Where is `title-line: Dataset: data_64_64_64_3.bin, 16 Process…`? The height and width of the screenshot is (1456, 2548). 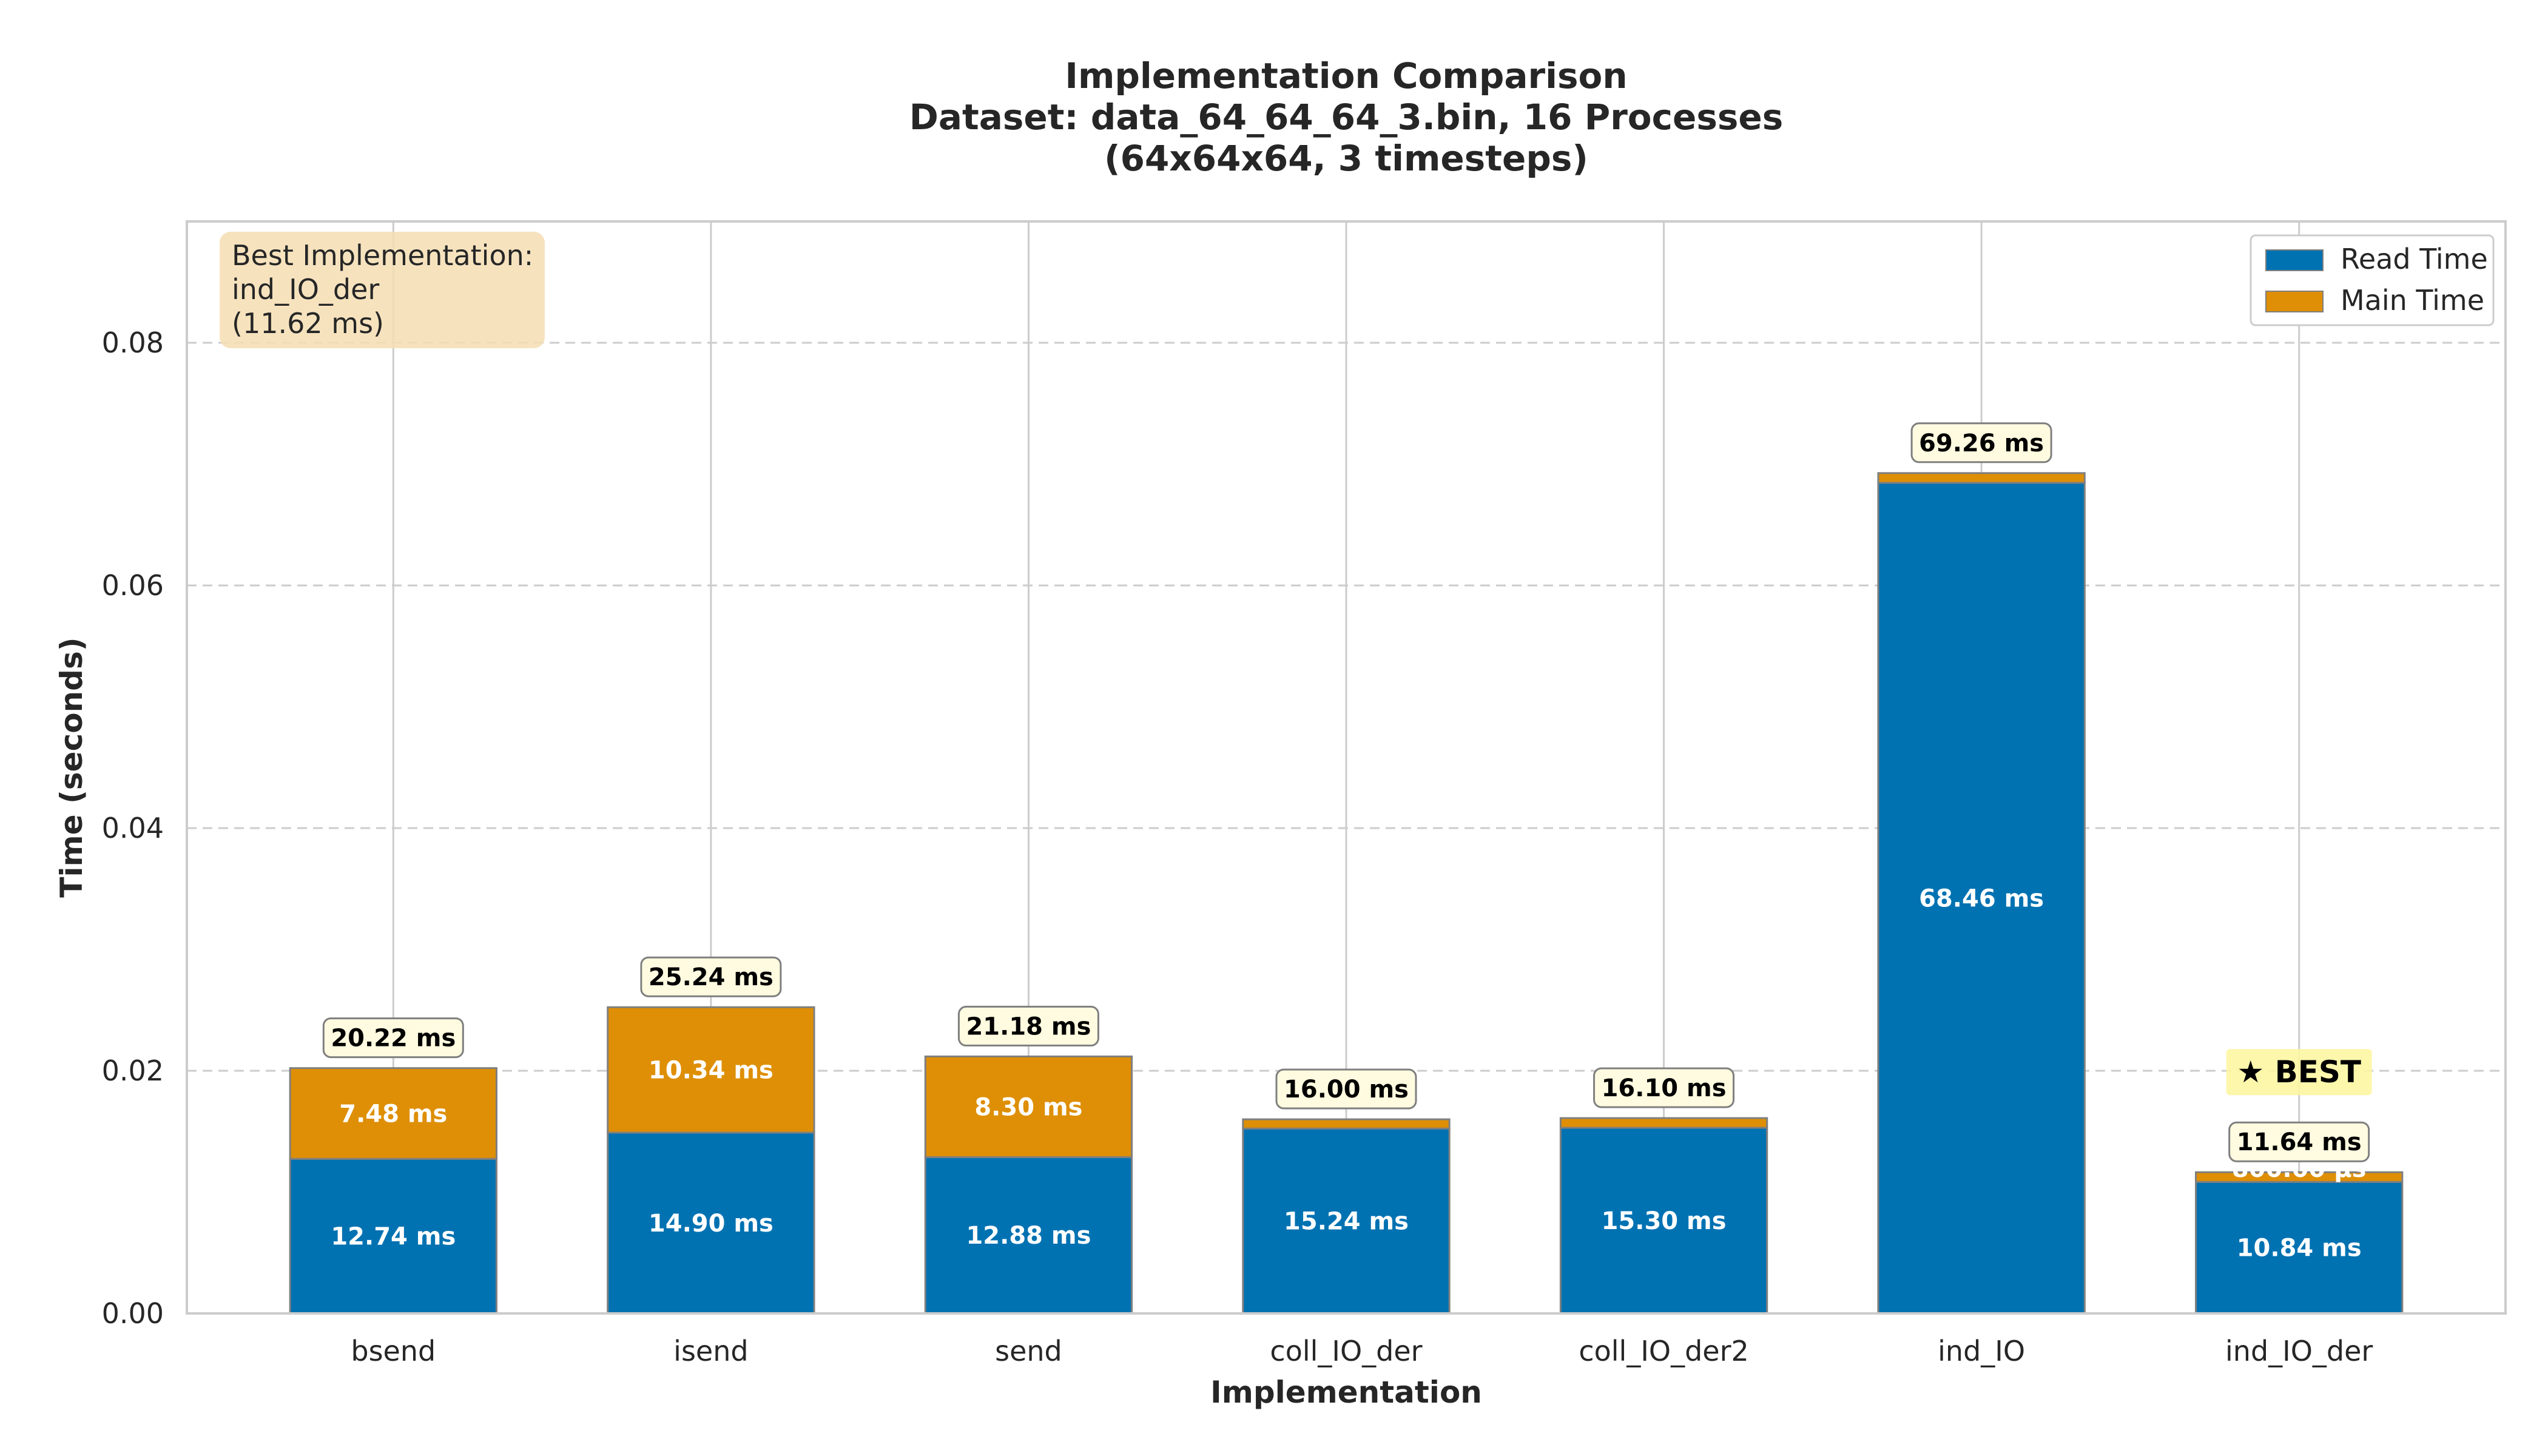
title-line: Dataset: data_64_64_64_3.bin, 16 Process… is located at coordinates (1346, 117).